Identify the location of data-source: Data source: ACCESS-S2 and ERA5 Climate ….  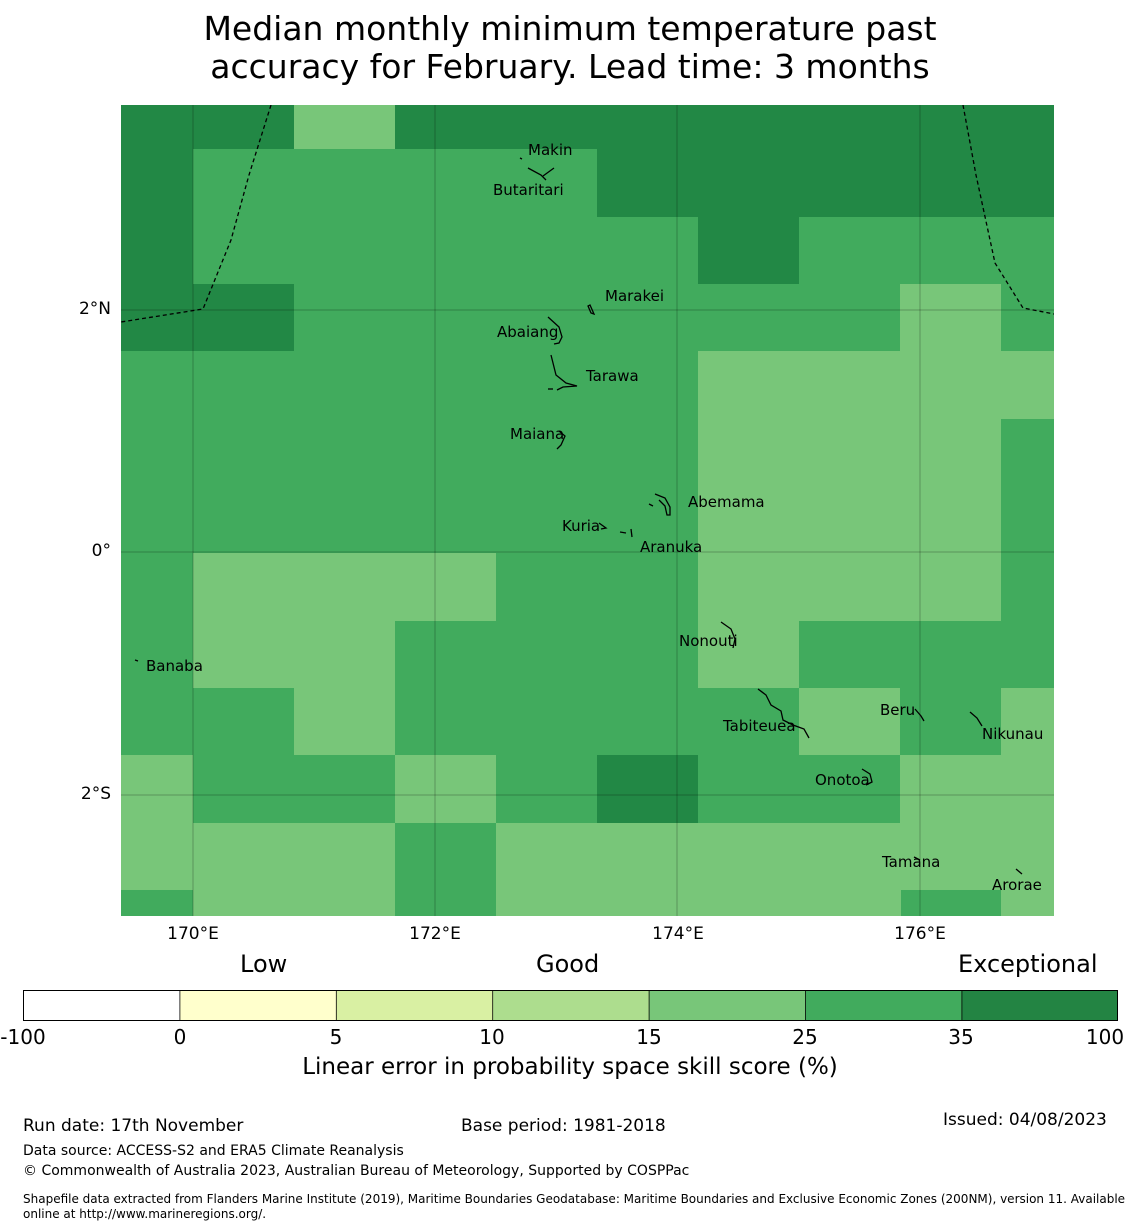
(213, 1151).